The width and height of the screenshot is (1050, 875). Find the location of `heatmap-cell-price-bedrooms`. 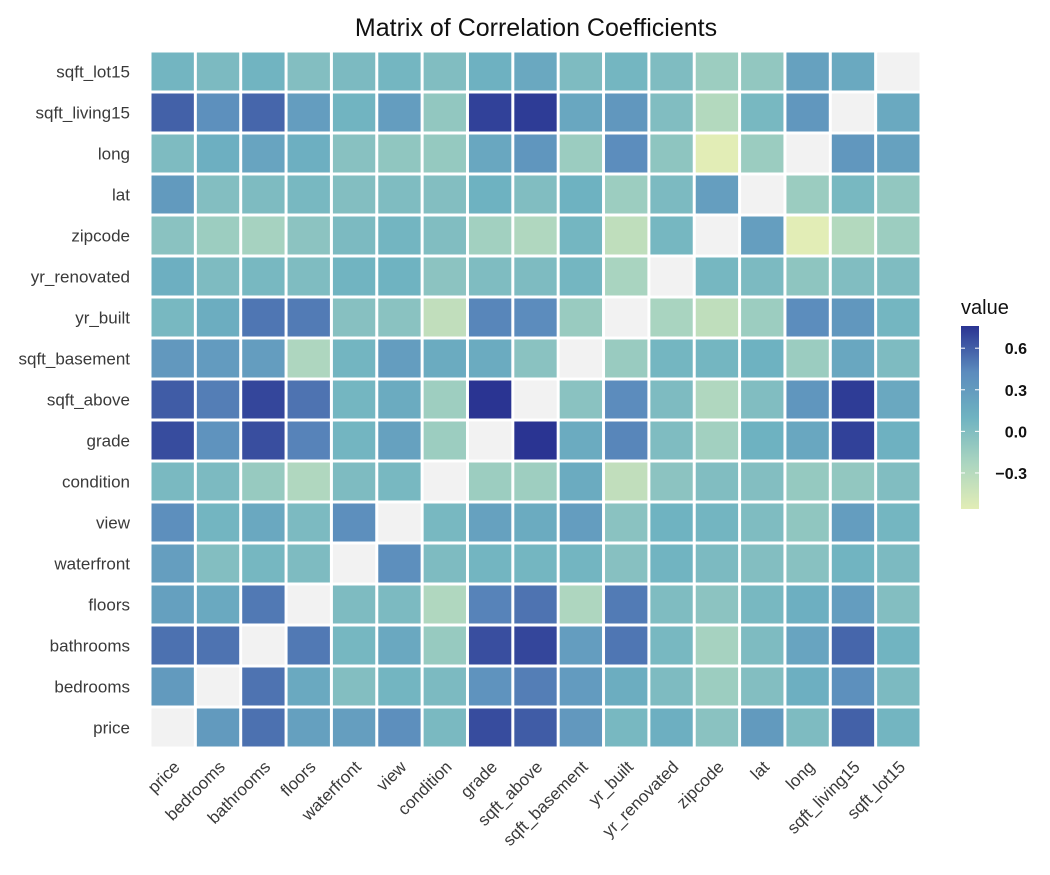

heatmap-cell-price-bedrooms is located at coordinates (218, 727).